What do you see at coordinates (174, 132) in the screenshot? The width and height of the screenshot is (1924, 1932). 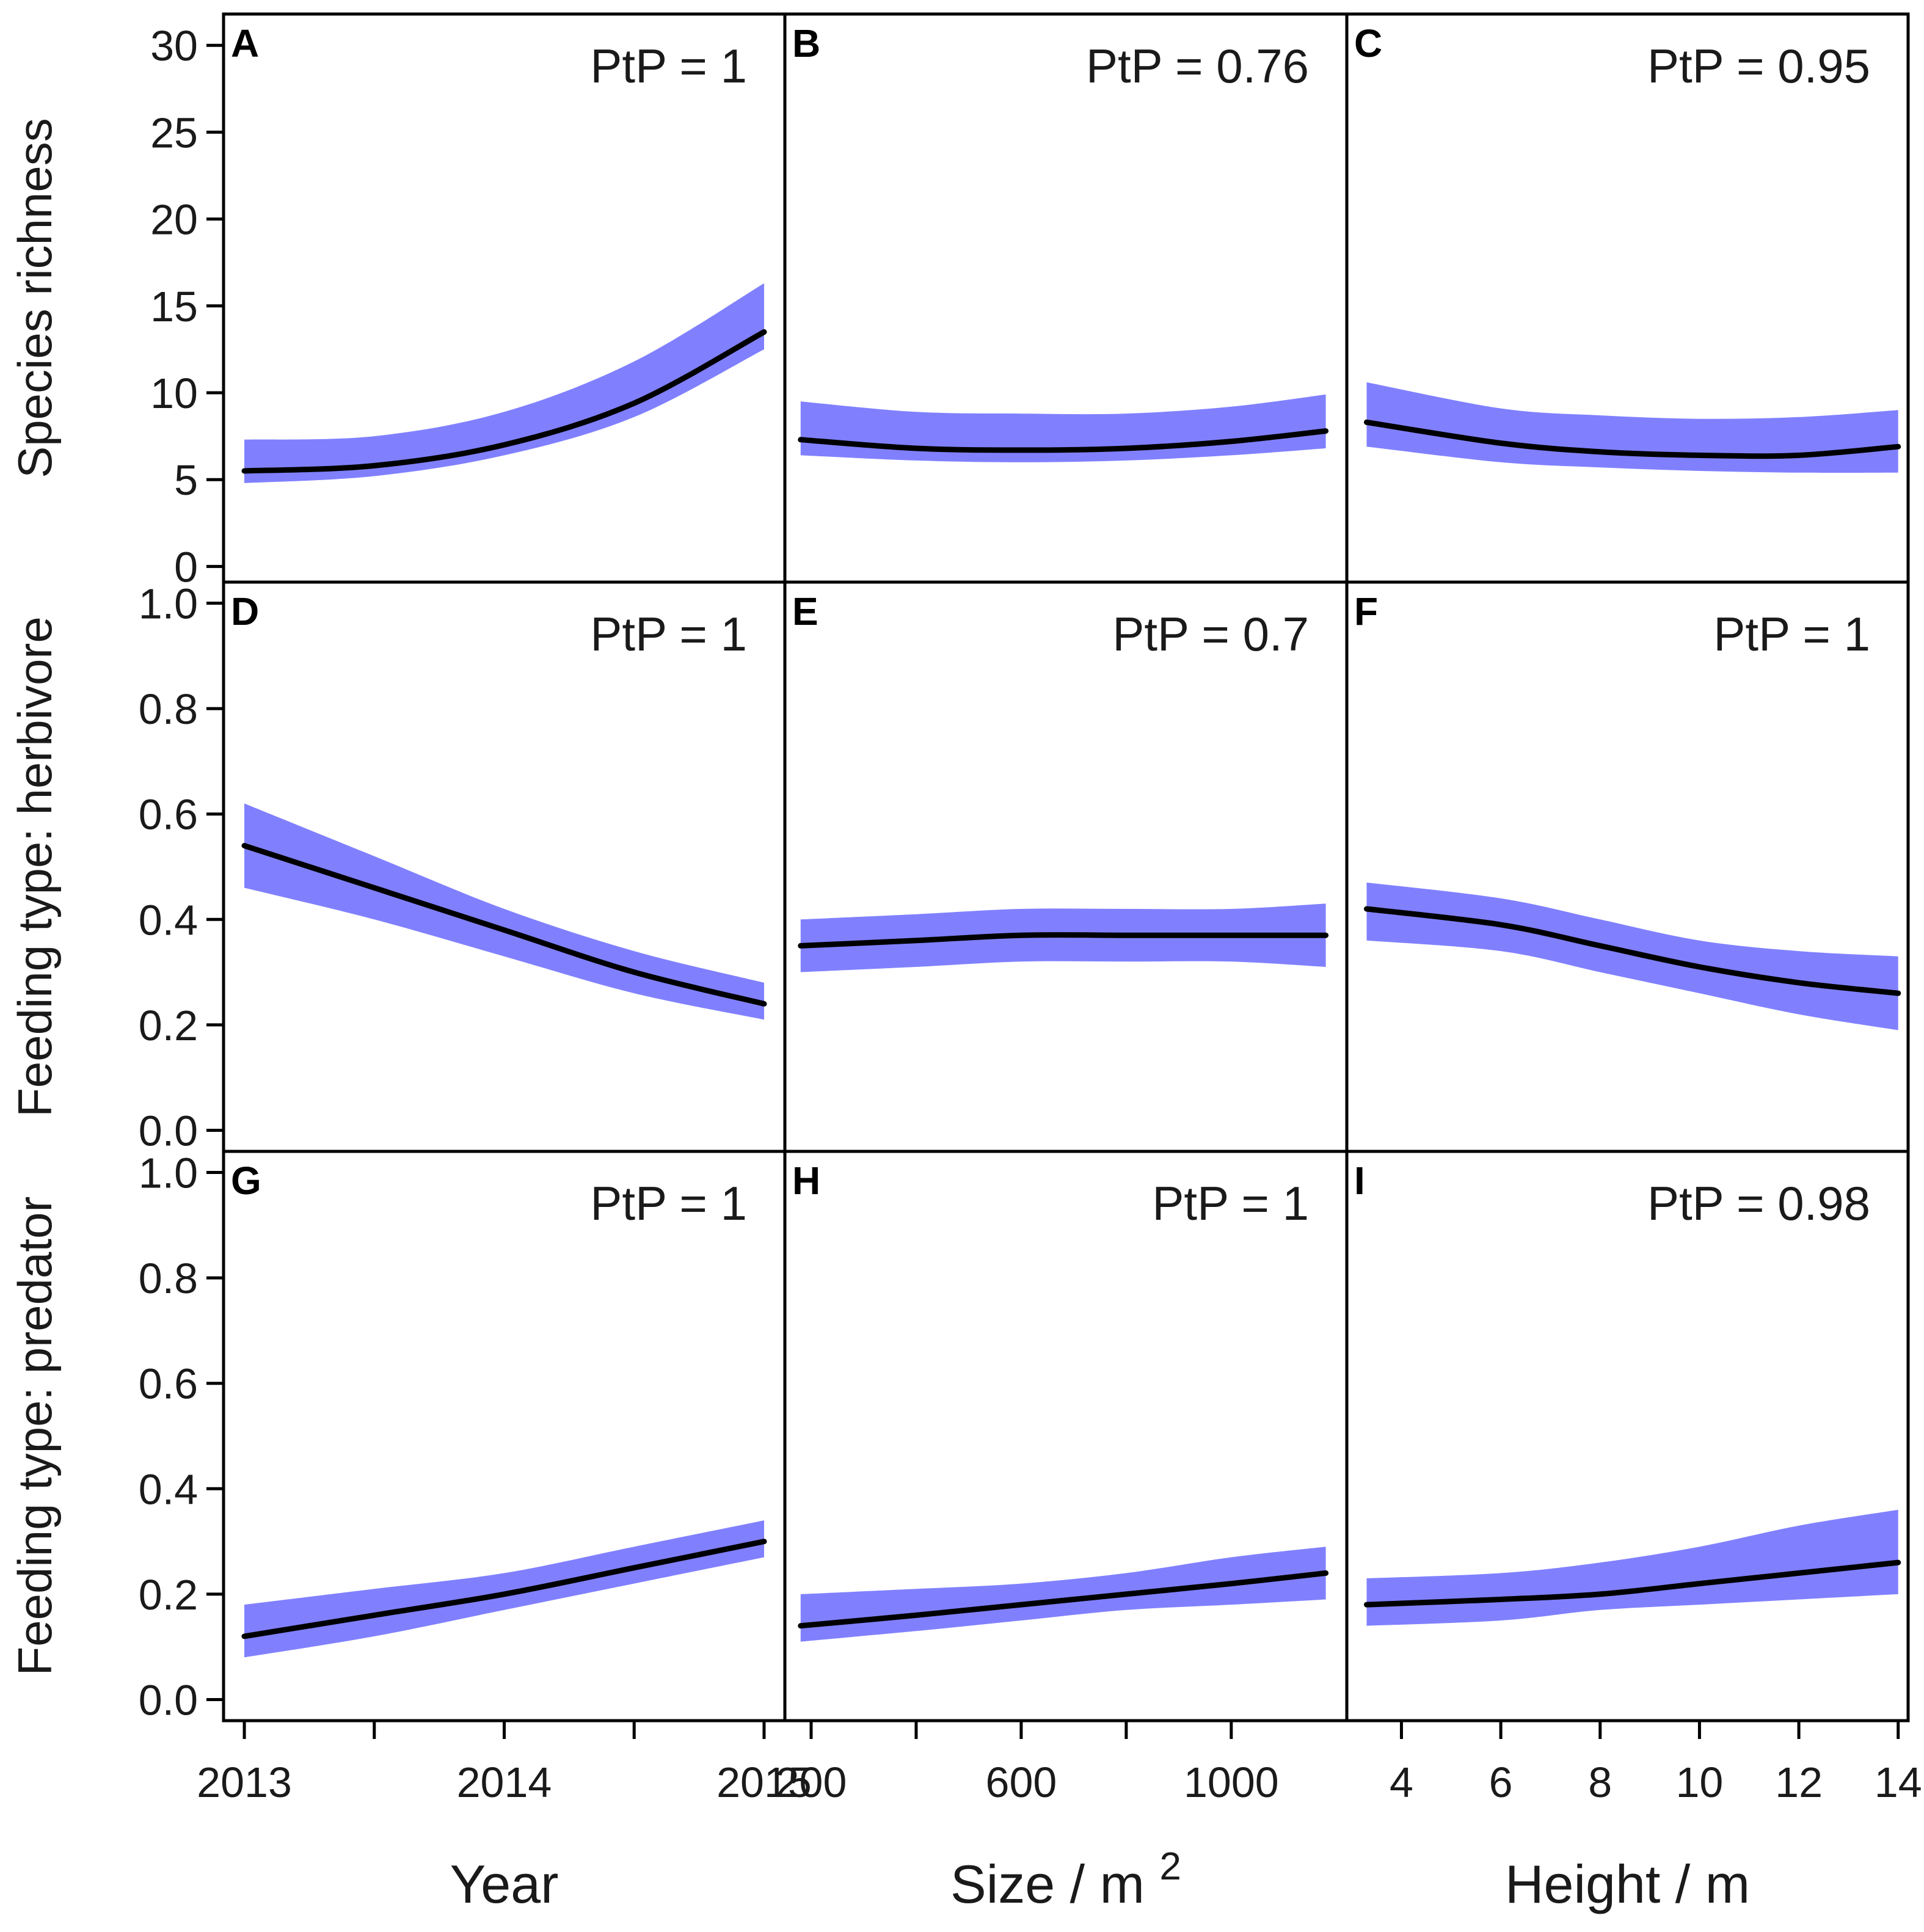 I see `y-tick-label: 25` at bounding box center [174, 132].